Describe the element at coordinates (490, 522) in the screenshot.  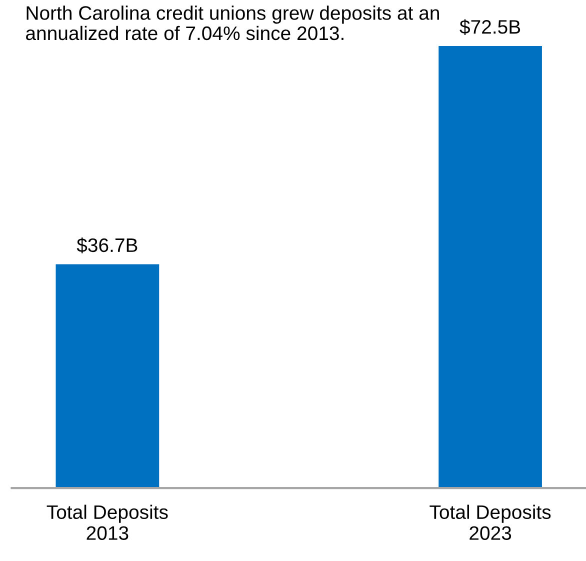
I see `x-tick-label: Total Deposits 2023` at that location.